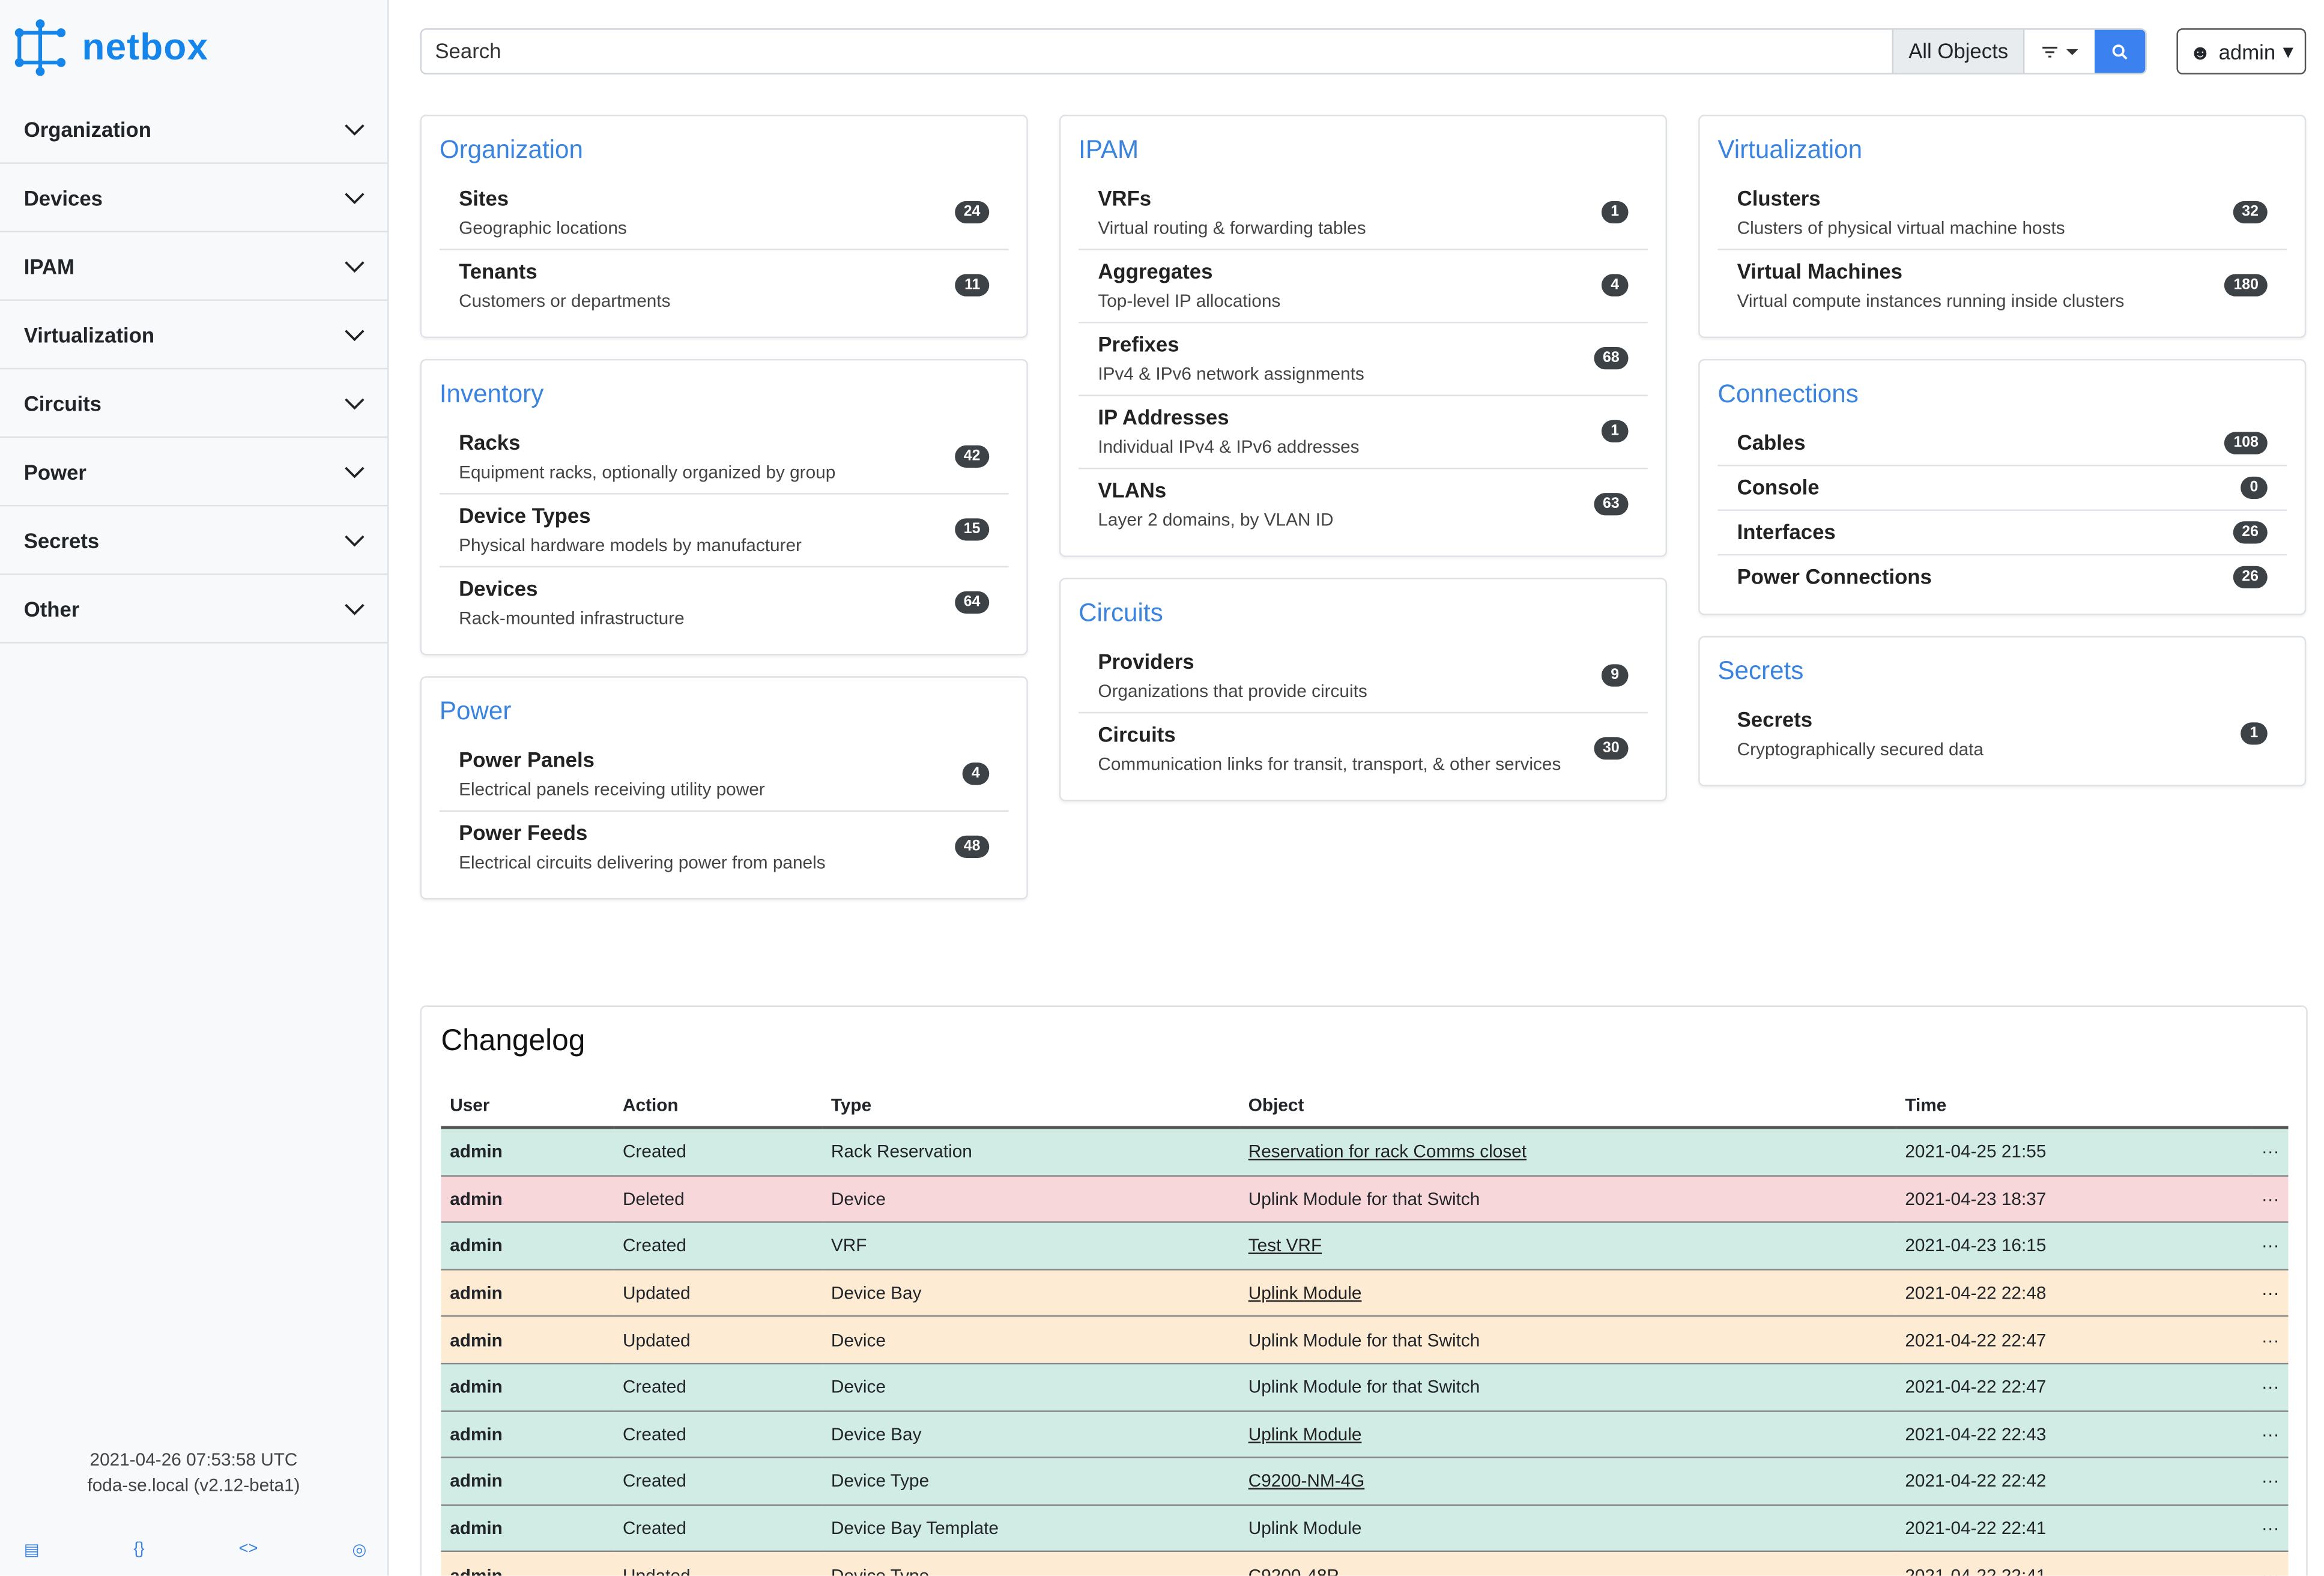 Image resolution: width=2324 pixels, height=1576 pixels. Describe the element at coordinates (1365, 1108) in the screenshot. I see `header-row: User Action Type Object Time` at that location.